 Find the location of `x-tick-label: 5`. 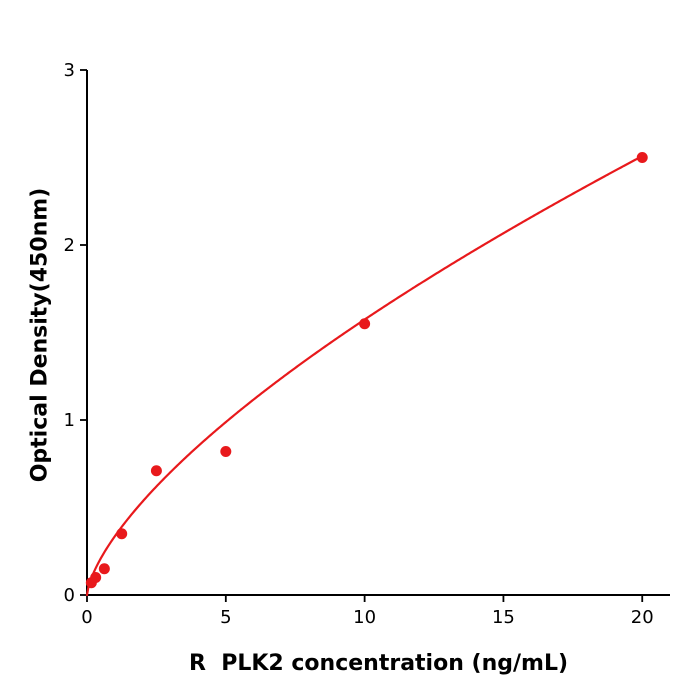

x-tick-label: 5 is located at coordinates (225, 617).